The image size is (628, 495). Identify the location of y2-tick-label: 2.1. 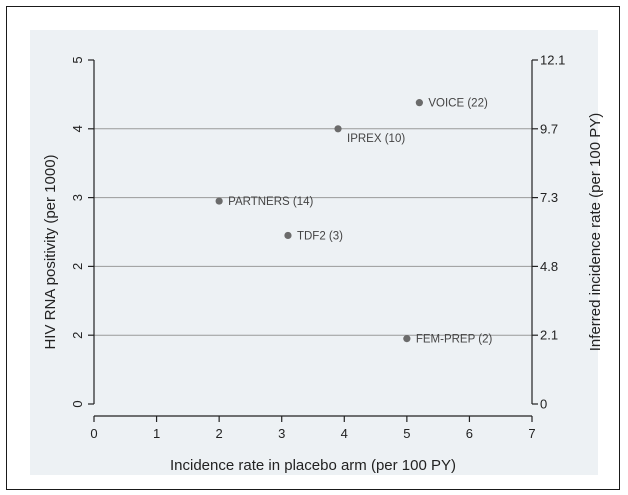
(549, 335).